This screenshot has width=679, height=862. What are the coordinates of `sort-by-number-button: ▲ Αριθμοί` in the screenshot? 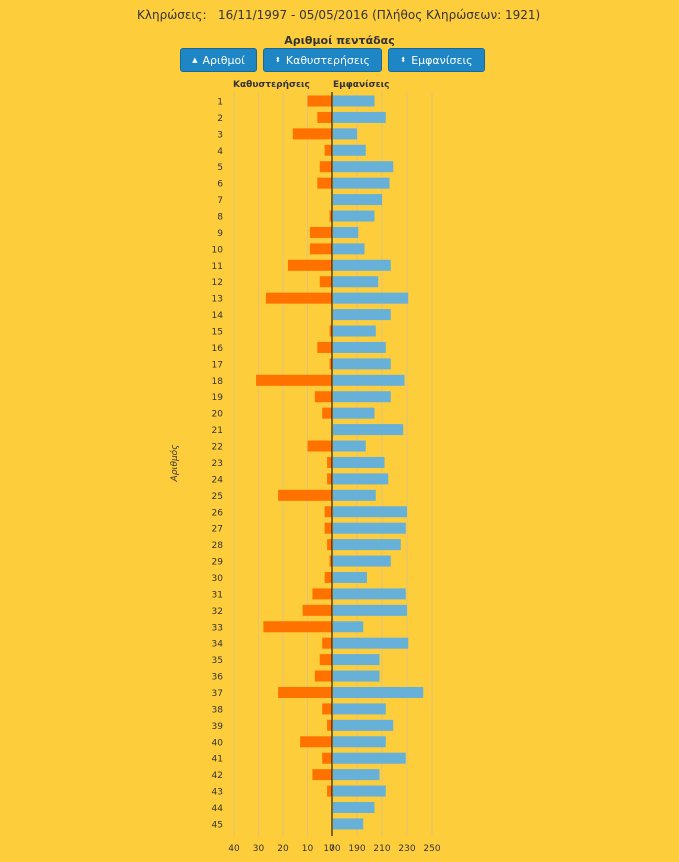 It's located at (218, 60).